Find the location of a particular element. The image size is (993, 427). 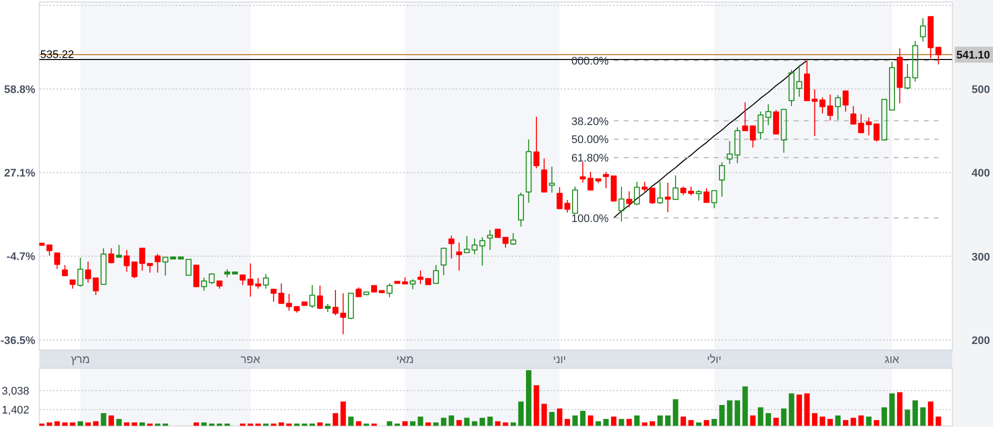

y2-tick-label: 27.1% is located at coordinates (20, 173).